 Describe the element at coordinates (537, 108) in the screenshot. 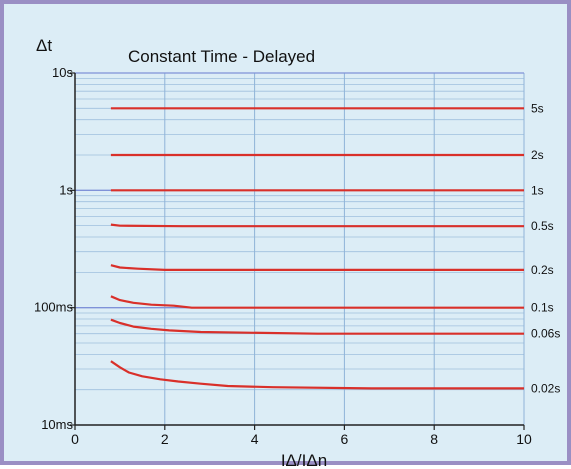

I see `series-label-5s: 5s` at that location.